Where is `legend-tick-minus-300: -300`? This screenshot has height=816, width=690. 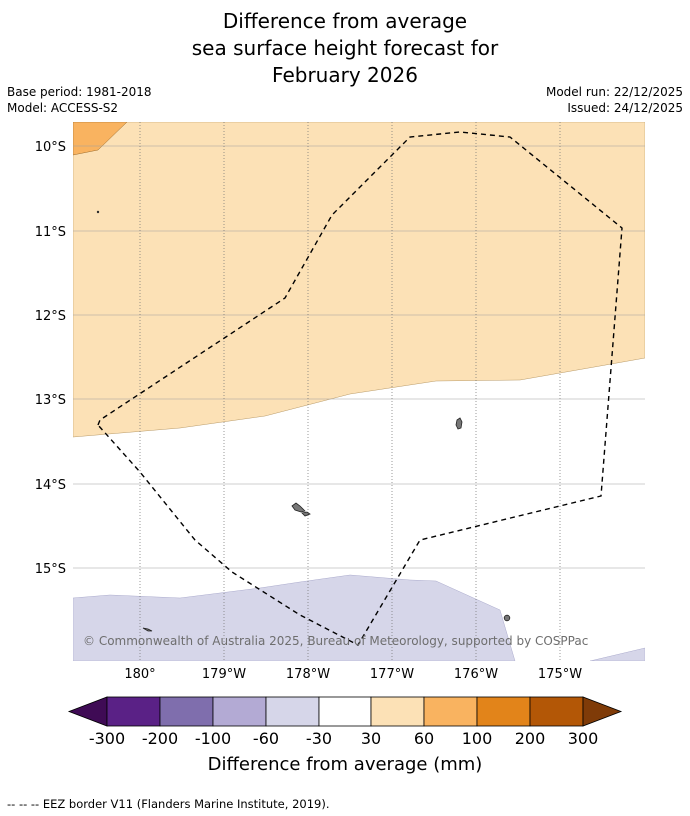 legend-tick-minus-300: -300 is located at coordinates (107, 738).